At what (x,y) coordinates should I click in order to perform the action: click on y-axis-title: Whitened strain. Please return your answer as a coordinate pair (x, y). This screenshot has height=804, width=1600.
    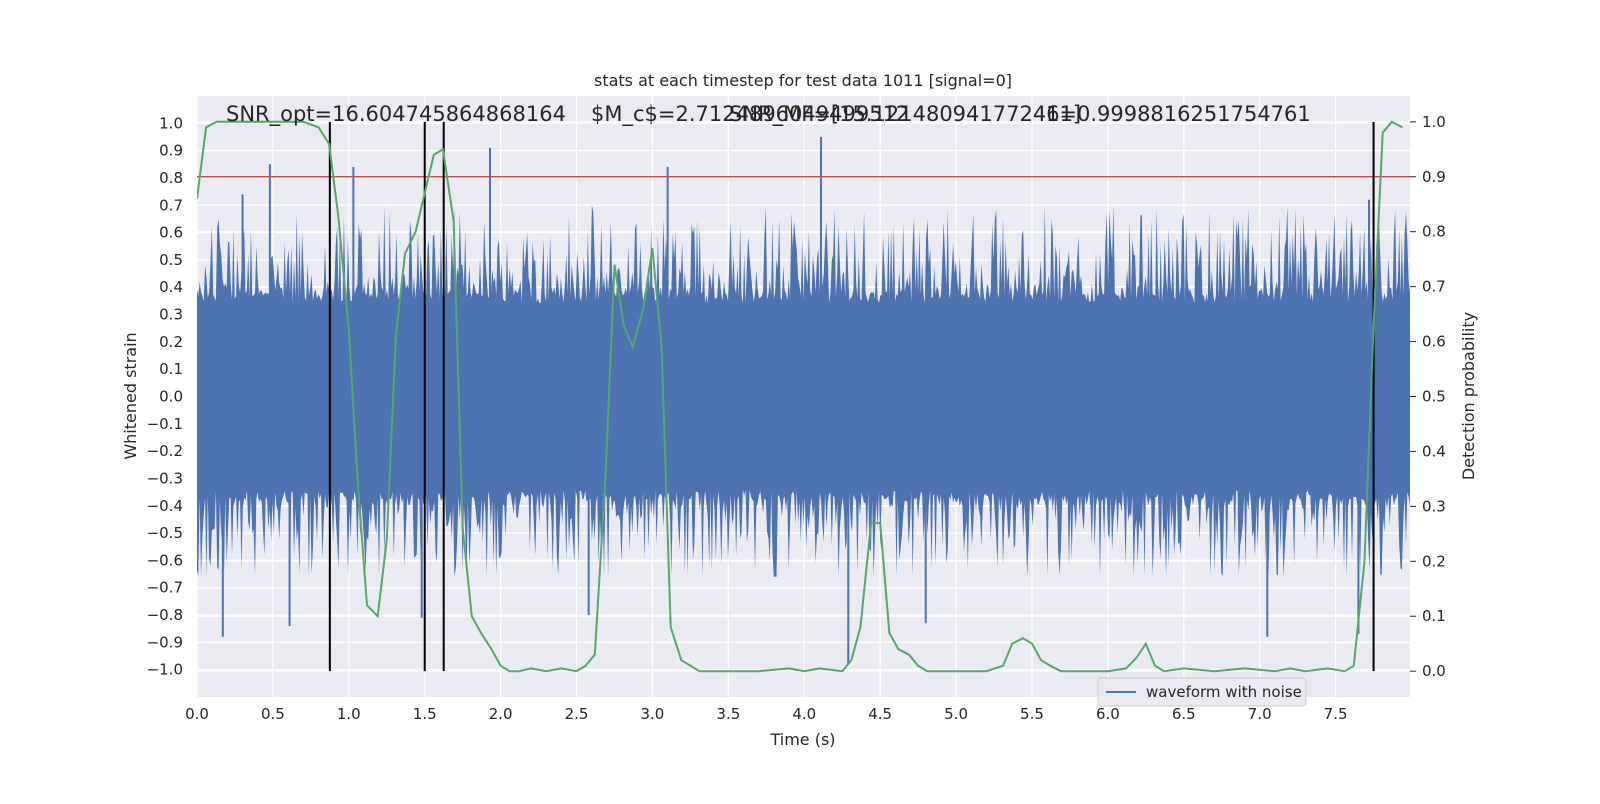
    Looking at the image, I should click on (130, 395).